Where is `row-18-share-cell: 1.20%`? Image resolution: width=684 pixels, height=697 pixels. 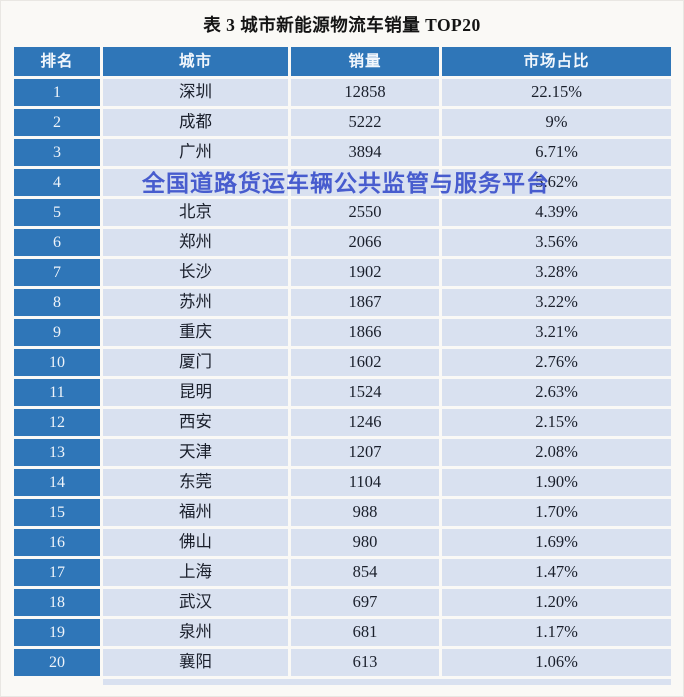
row-18-share-cell: 1.20% is located at coordinates (556, 602).